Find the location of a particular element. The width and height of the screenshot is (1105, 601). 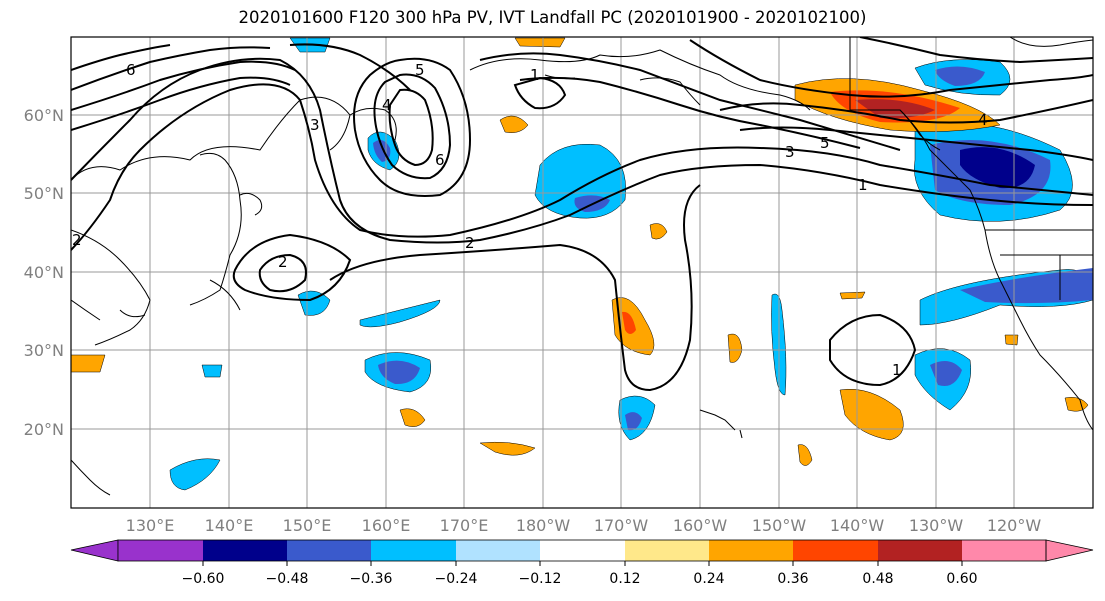

pos-blob-sm4 is located at coordinates (507, 448).